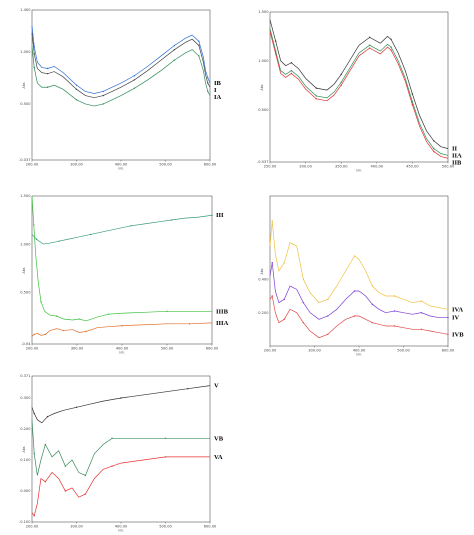  I want to click on y-tick-label: 0.500, so click(263, 110).